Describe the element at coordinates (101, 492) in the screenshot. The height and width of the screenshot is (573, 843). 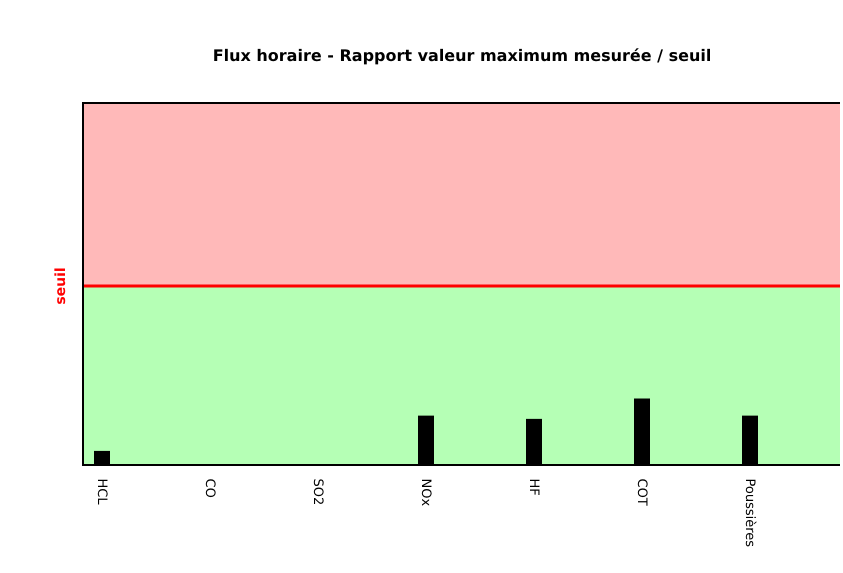
I see `x-tick-label: HCL` at that location.